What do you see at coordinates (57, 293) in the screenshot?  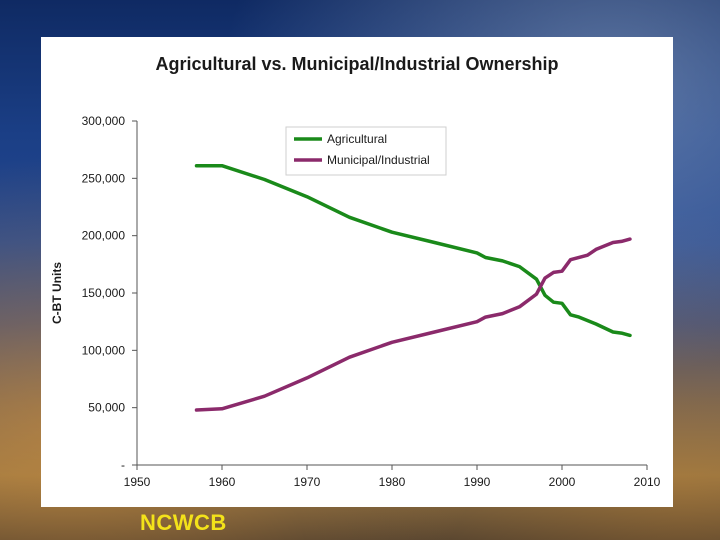 I see `y-axis-label: C-BT Units` at bounding box center [57, 293].